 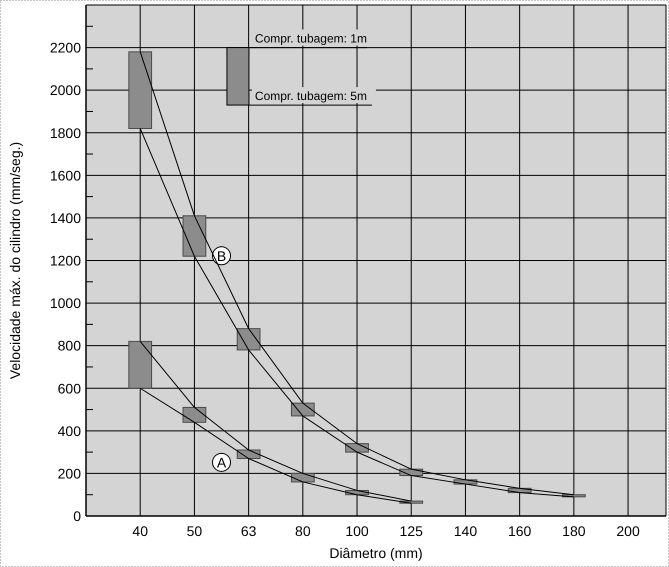 What do you see at coordinates (140, 531) in the screenshot?
I see `x-tick-label: 40` at bounding box center [140, 531].